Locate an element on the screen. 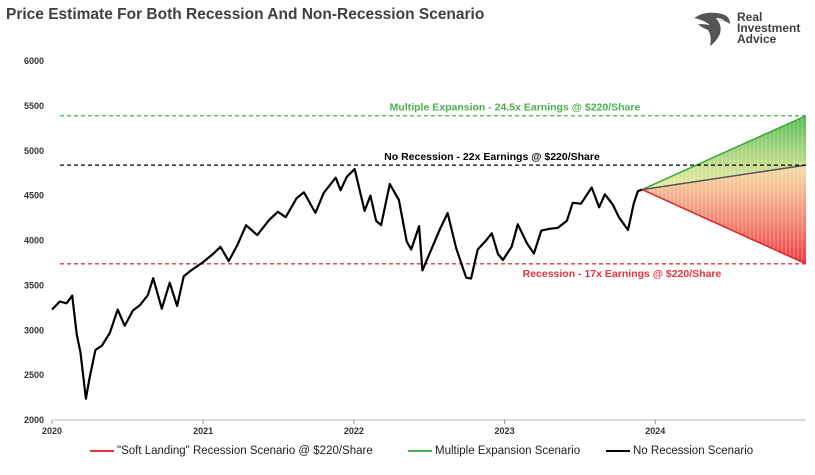  logo-line-1: Real is located at coordinates (750, 17).